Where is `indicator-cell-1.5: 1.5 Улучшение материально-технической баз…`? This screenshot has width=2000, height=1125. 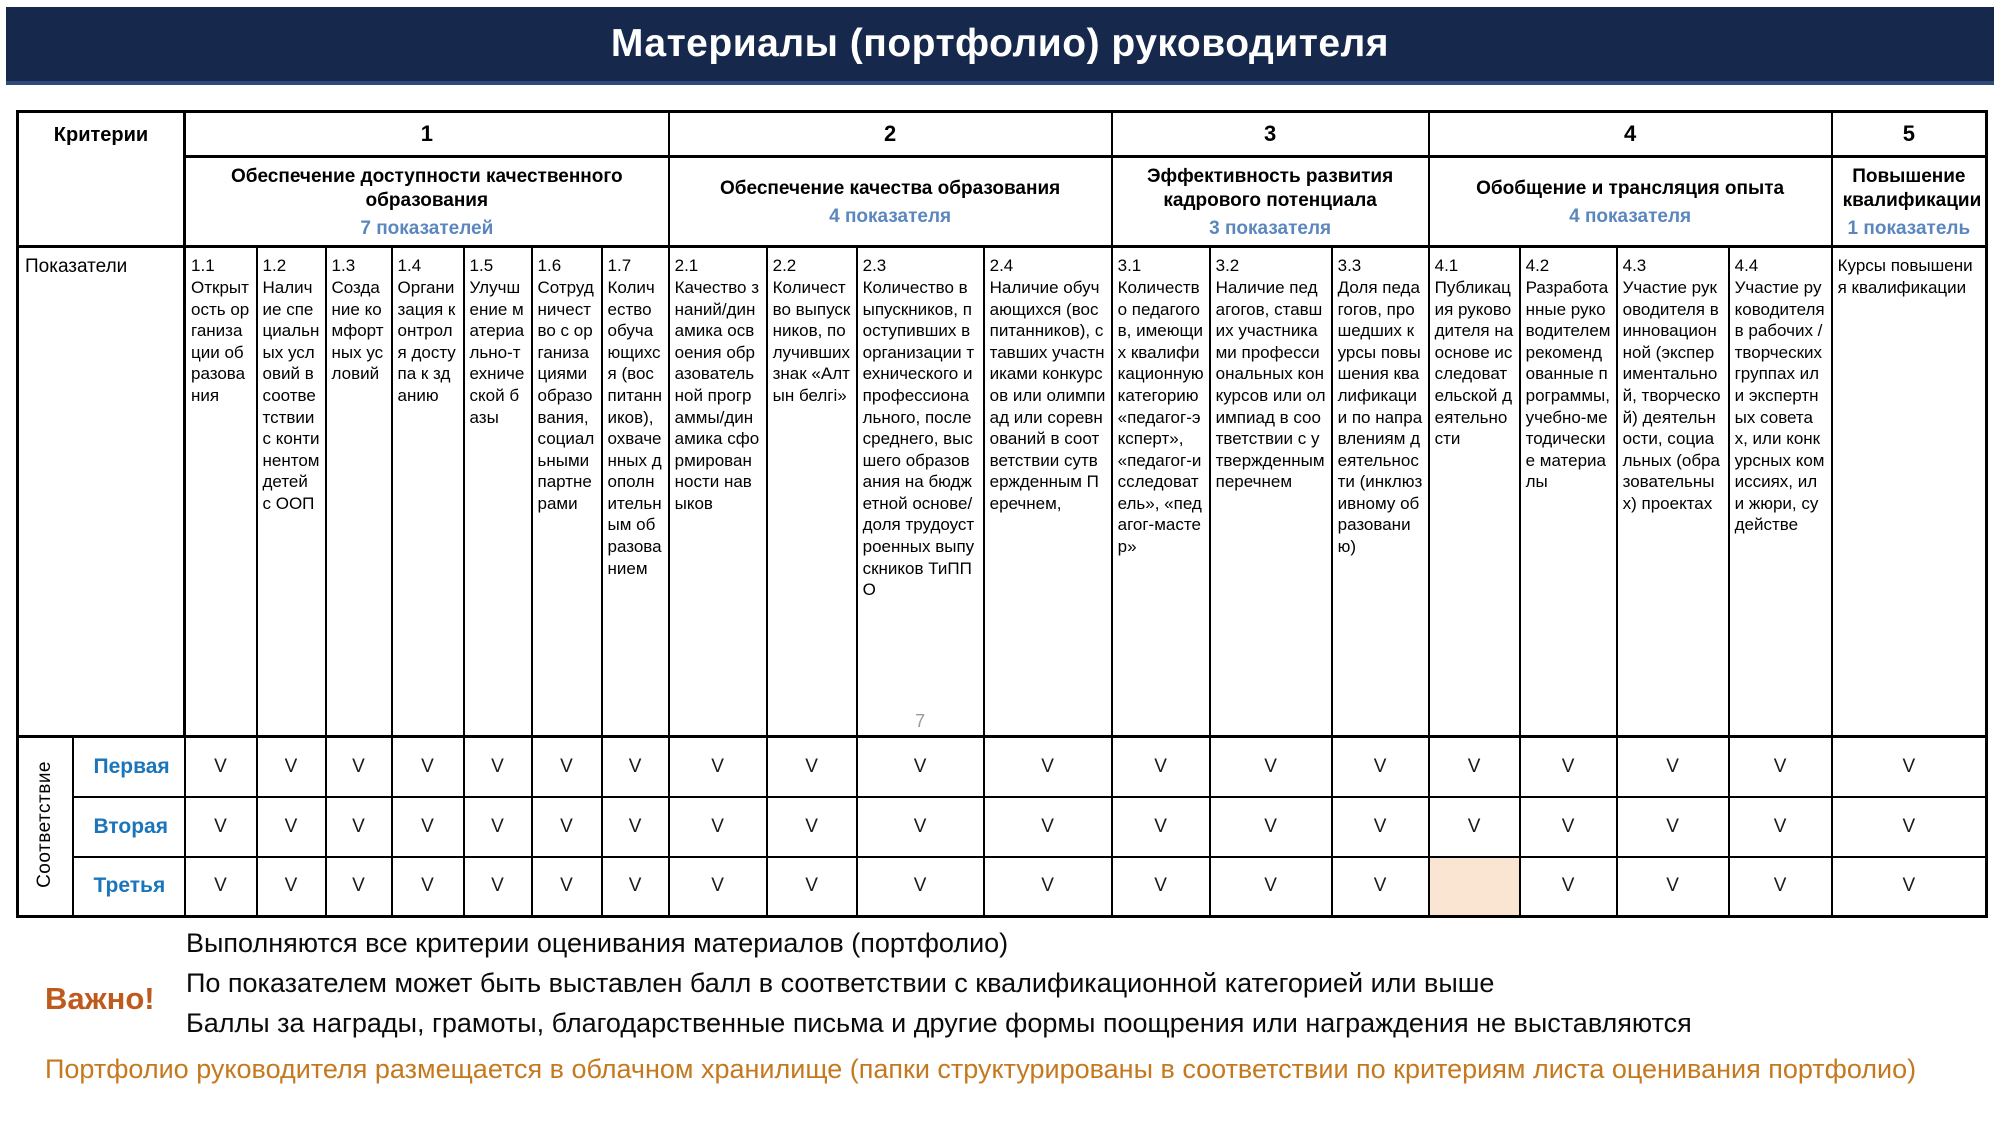 indicator-cell-1.5: 1.5 Улучшение материально-технической баз… is located at coordinates (497, 491).